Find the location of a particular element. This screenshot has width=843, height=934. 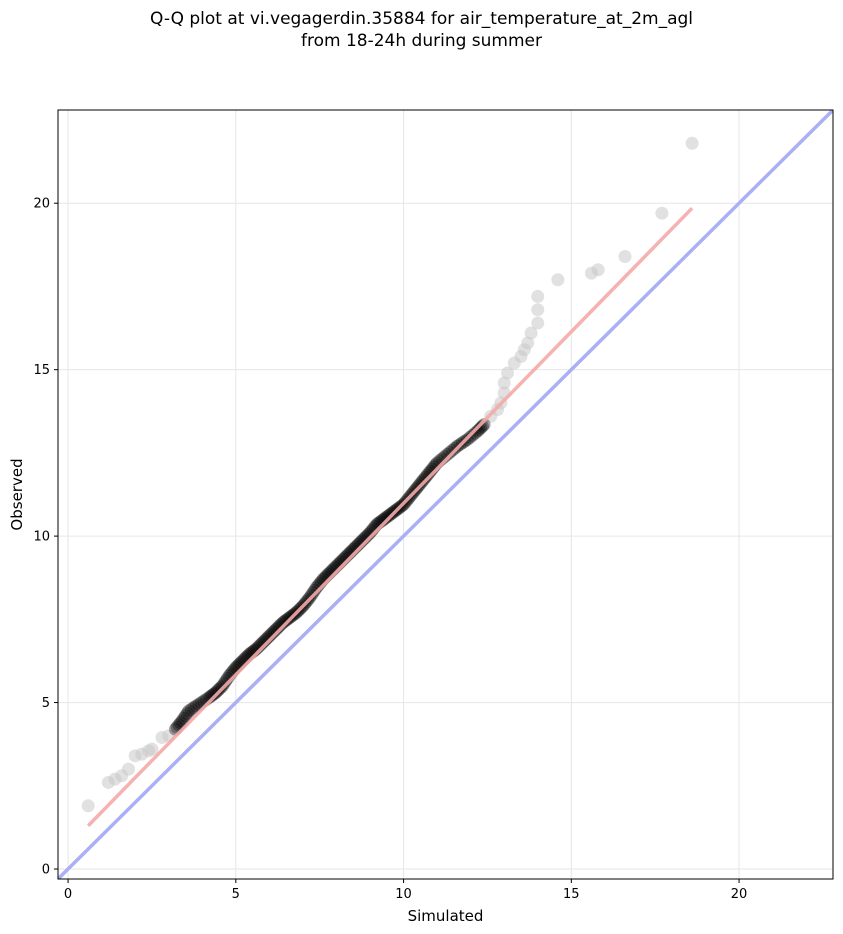

y-tick-label: 15 is located at coordinates (41, 370).